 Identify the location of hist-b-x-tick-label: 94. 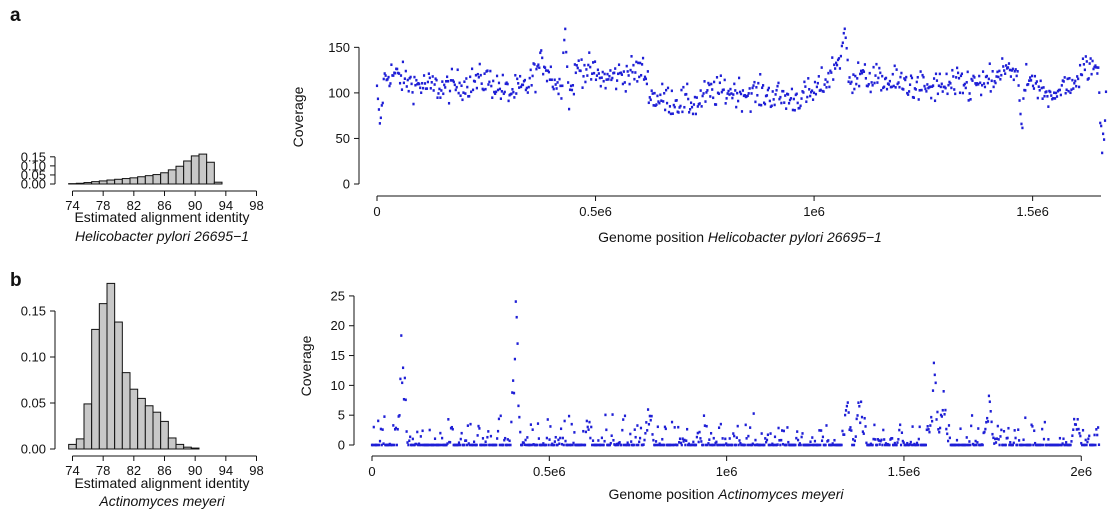
(226, 470).